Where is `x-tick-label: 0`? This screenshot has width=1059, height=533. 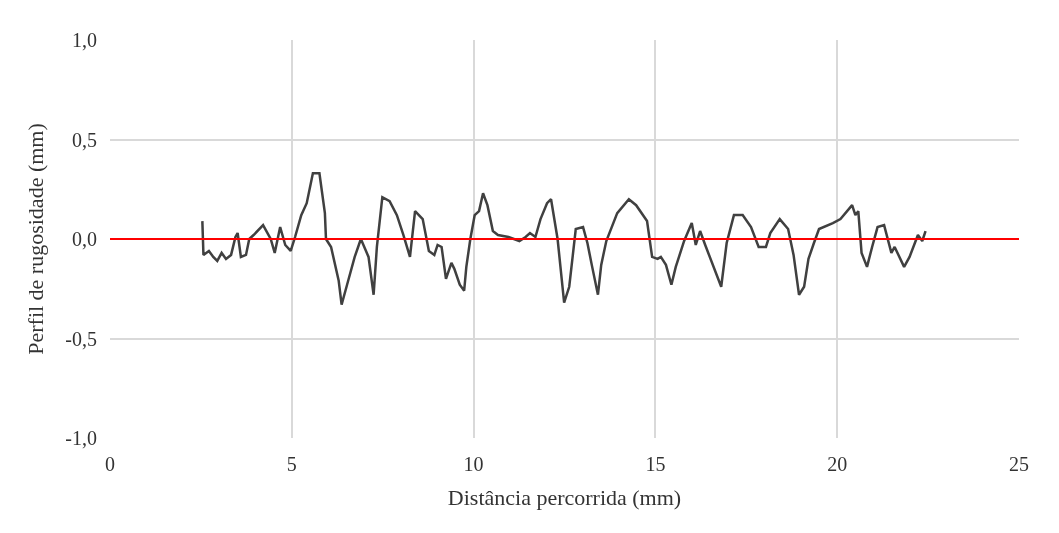
x-tick-label: 0 is located at coordinates (110, 464).